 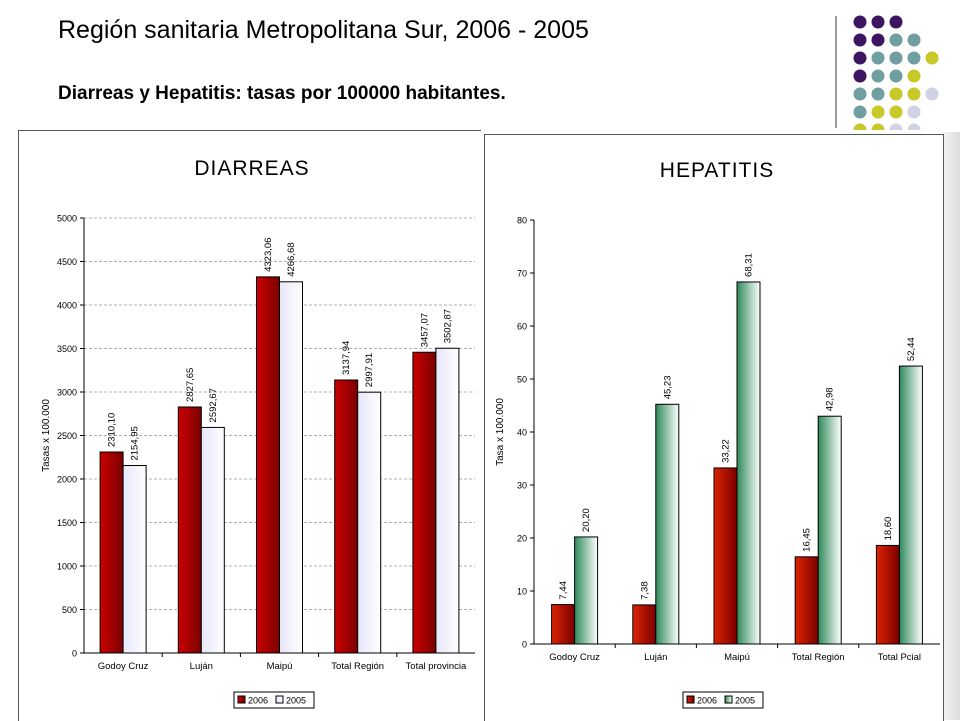 I want to click on hepatitis-data-label: 45,23, so click(x=667, y=387).